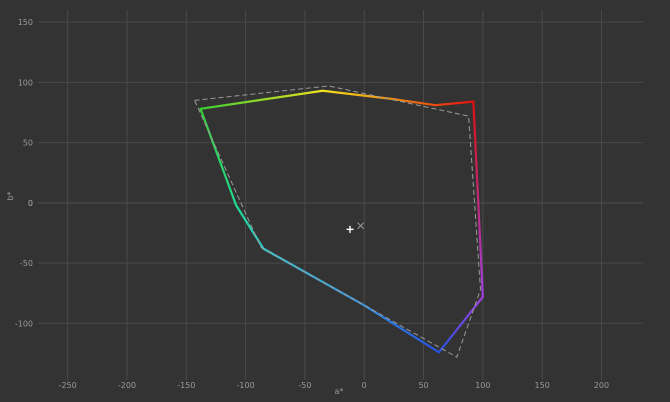  I want to click on x-tick-label: -50, so click(304, 385).